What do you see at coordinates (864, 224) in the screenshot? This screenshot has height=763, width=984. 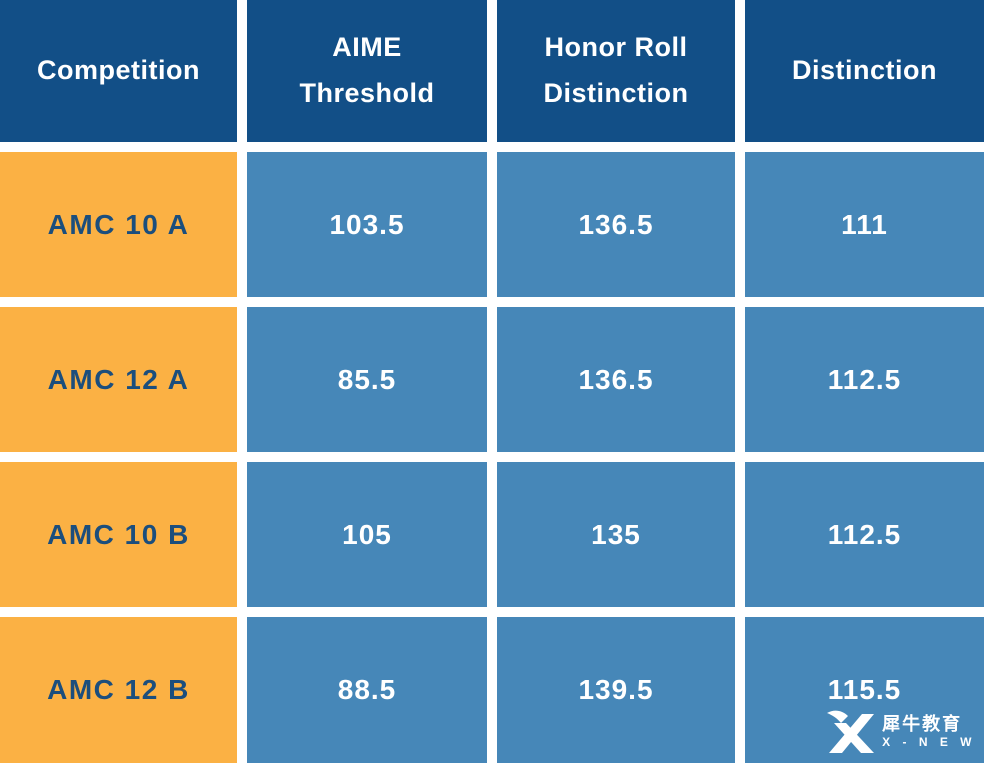 I see `value-cell: 111` at bounding box center [864, 224].